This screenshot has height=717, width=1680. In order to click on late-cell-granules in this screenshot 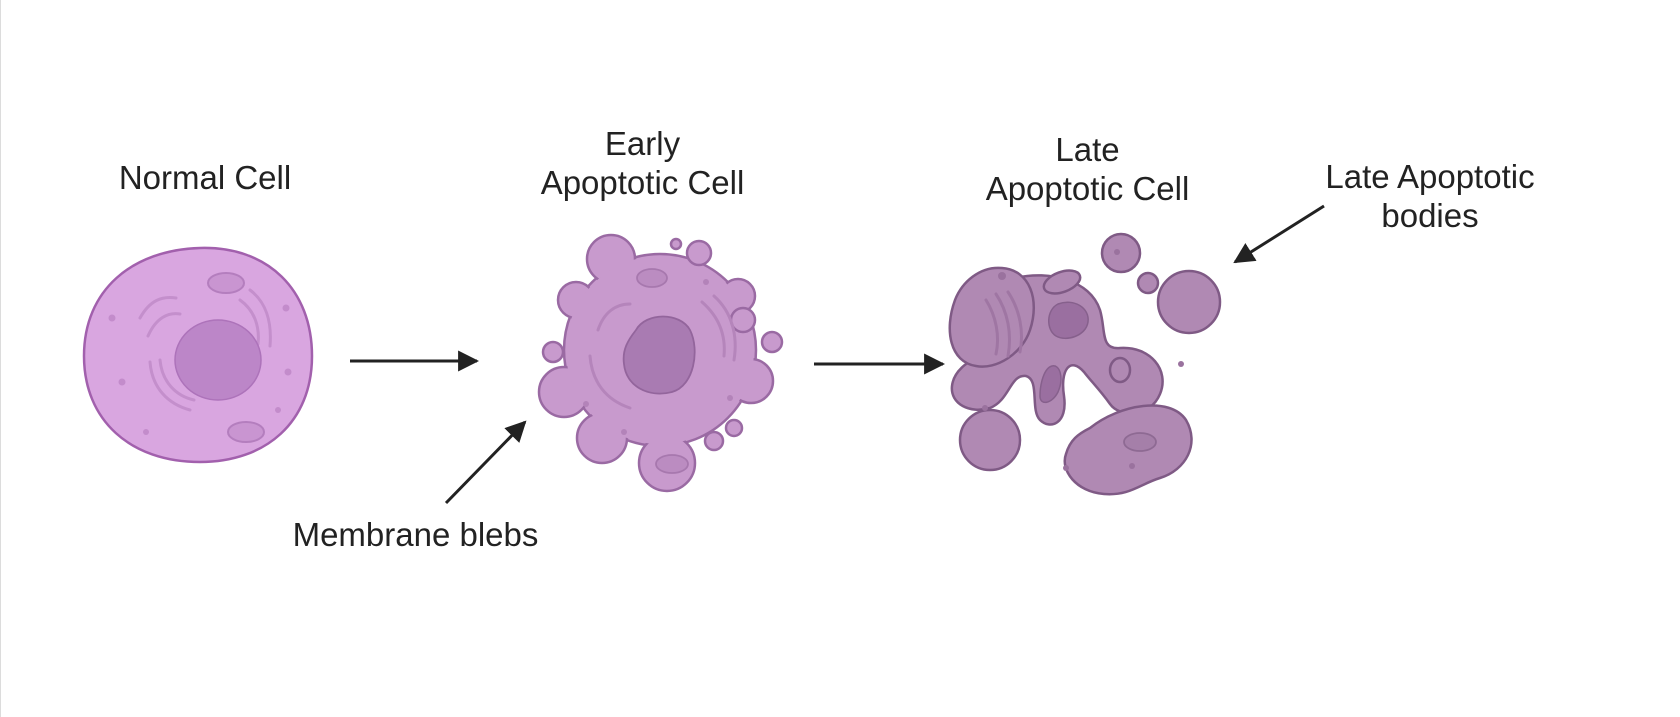, I will do `click(1083, 360)`.